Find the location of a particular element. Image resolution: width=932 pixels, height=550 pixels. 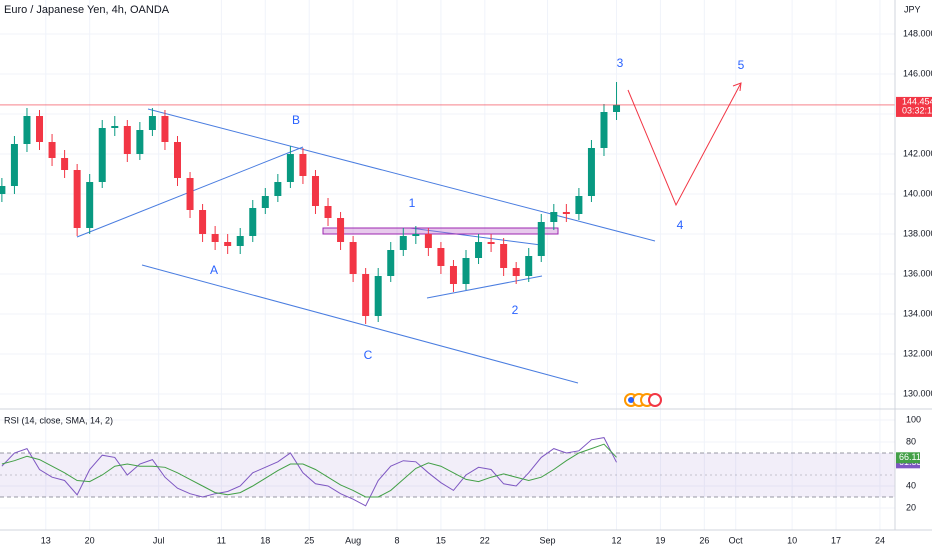

x-tick-label: 12 is located at coordinates (617, 540).